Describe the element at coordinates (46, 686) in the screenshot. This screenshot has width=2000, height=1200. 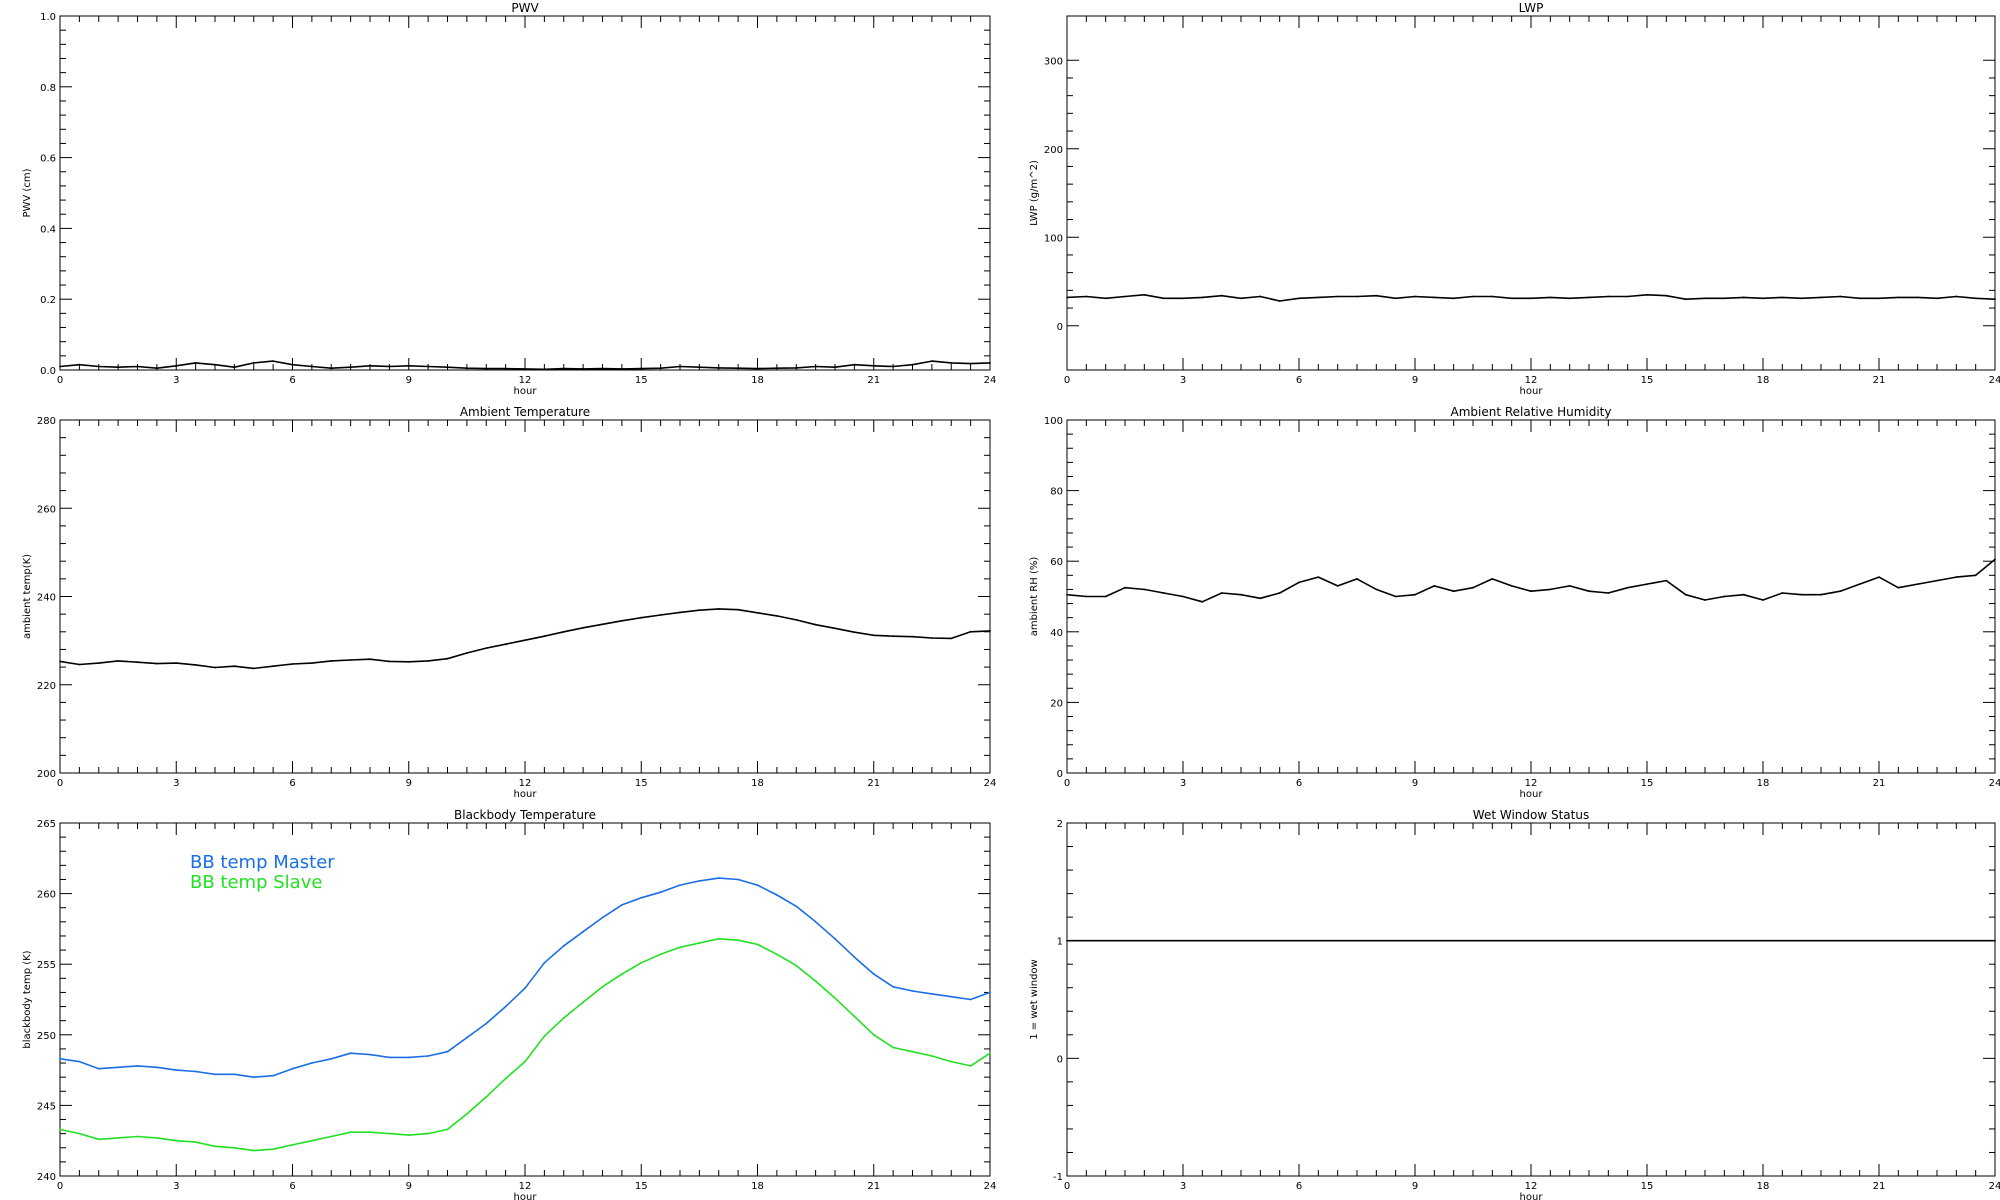
I see `ambient-temperature-ytick-label: 220` at that location.